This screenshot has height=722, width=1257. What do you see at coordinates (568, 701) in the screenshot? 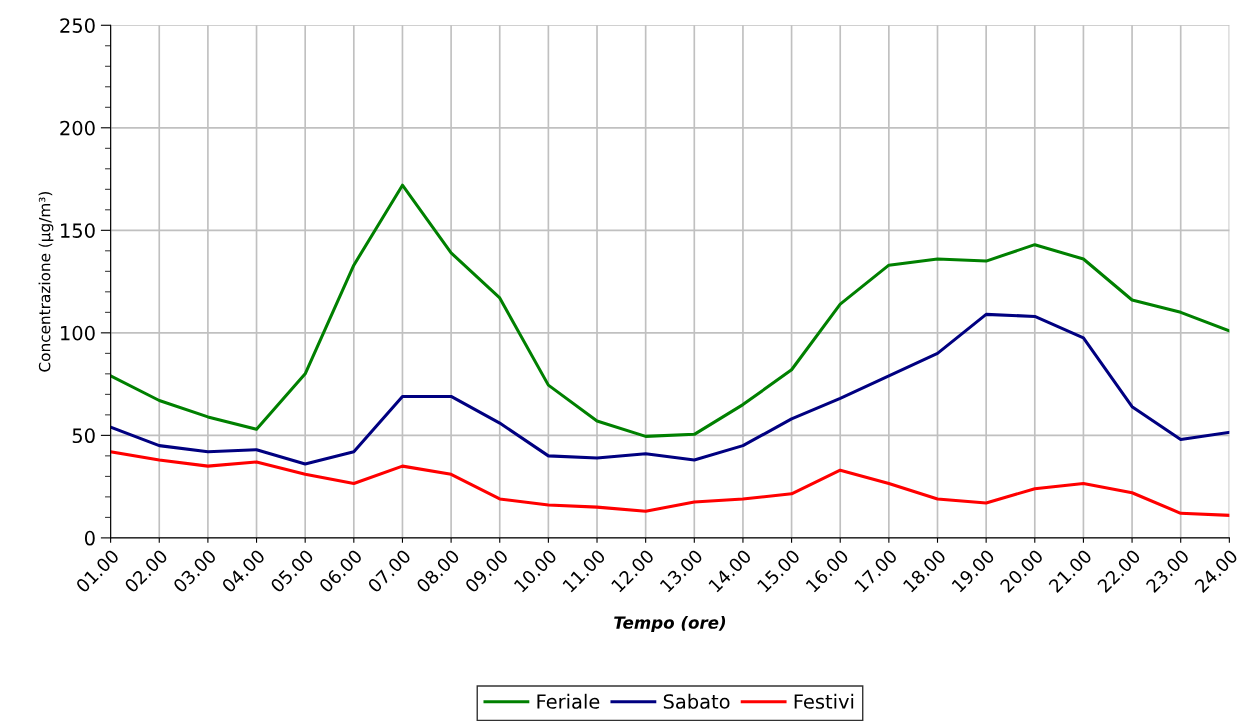
I see `legend-label: Feriale` at bounding box center [568, 701].